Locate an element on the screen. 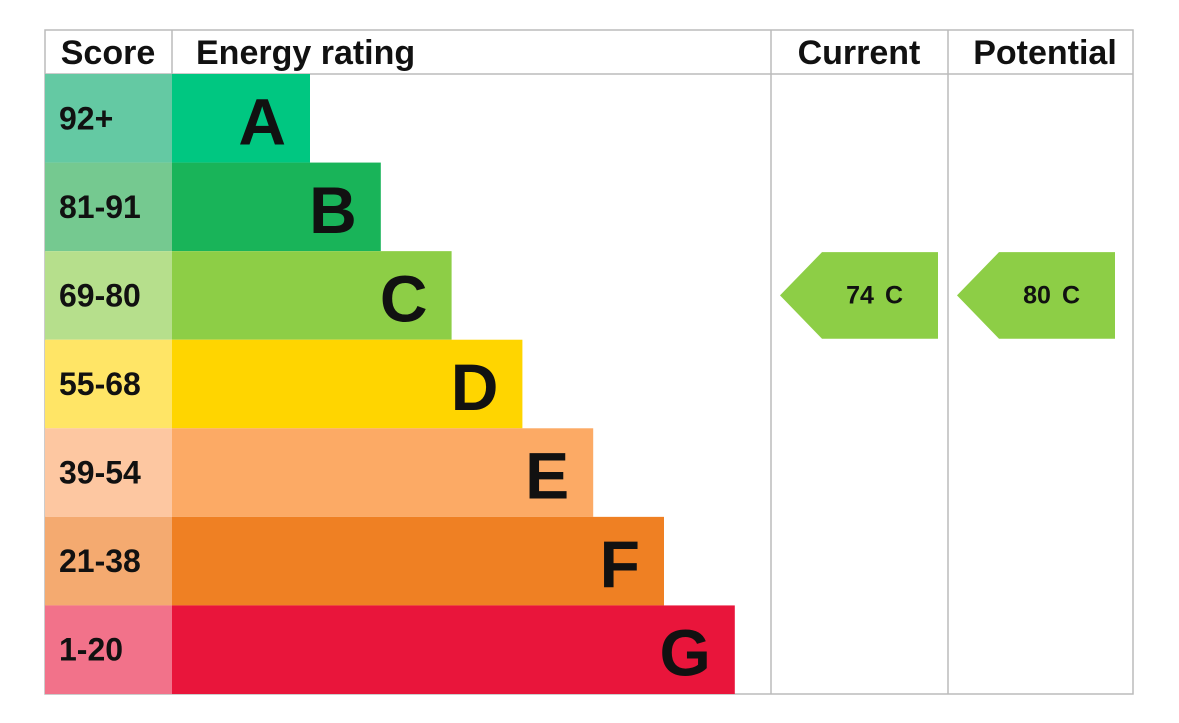  score-range: 55-68 is located at coordinates (100, 384).